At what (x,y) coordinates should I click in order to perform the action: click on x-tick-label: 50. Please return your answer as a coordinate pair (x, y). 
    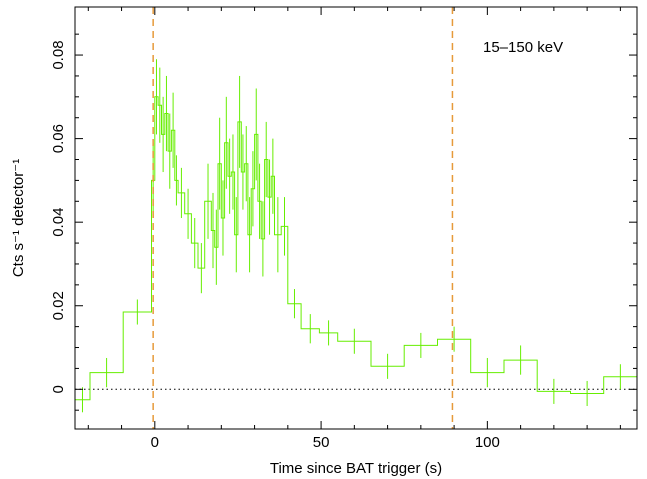
    Looking at the image, I should click on (321, 442).